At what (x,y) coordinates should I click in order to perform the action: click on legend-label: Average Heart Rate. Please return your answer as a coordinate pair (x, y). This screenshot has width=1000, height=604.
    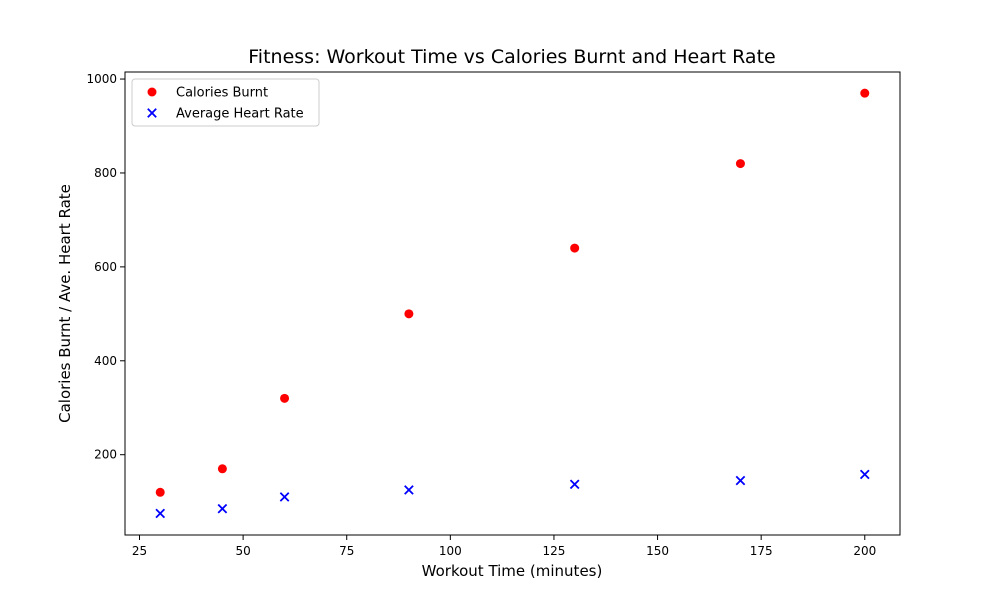
    Looking at the image, I should click on (240, 114).